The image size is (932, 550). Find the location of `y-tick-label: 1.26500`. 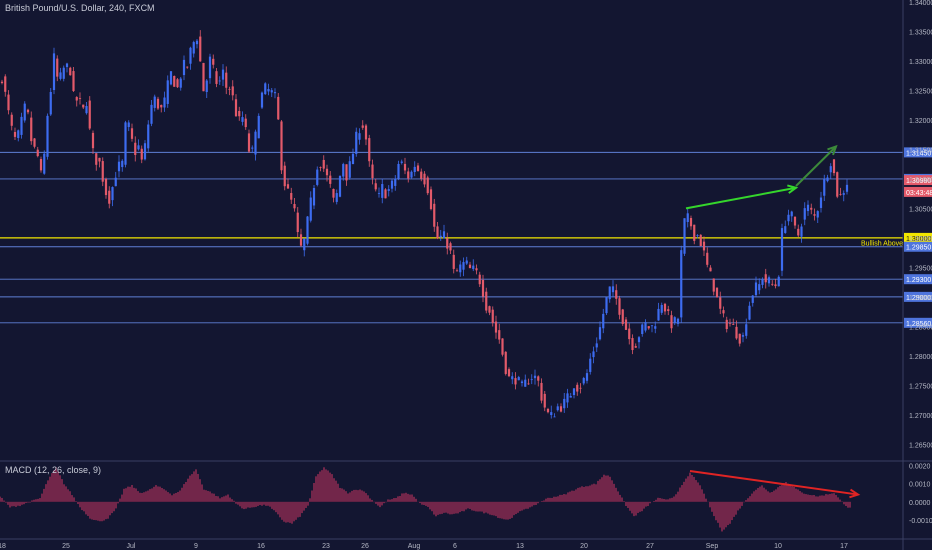

y-tick-label: 1.26500 is located at coordinates (920, 445).